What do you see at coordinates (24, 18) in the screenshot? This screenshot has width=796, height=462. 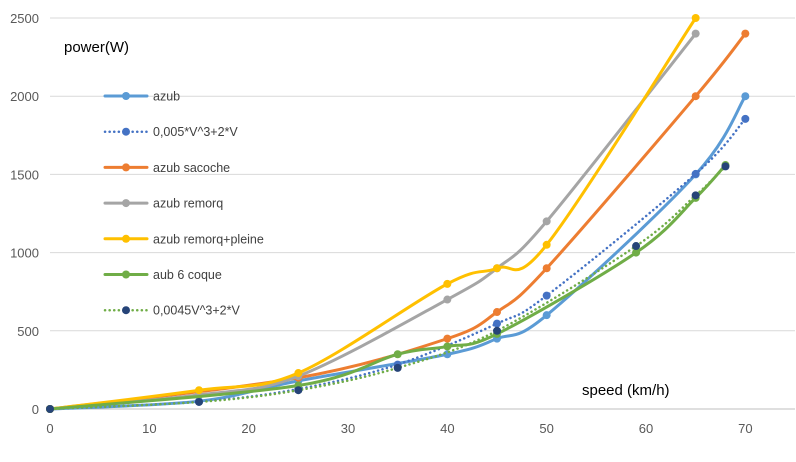 I see `y-tick-label: 2500` at bounding box center [24, 18].